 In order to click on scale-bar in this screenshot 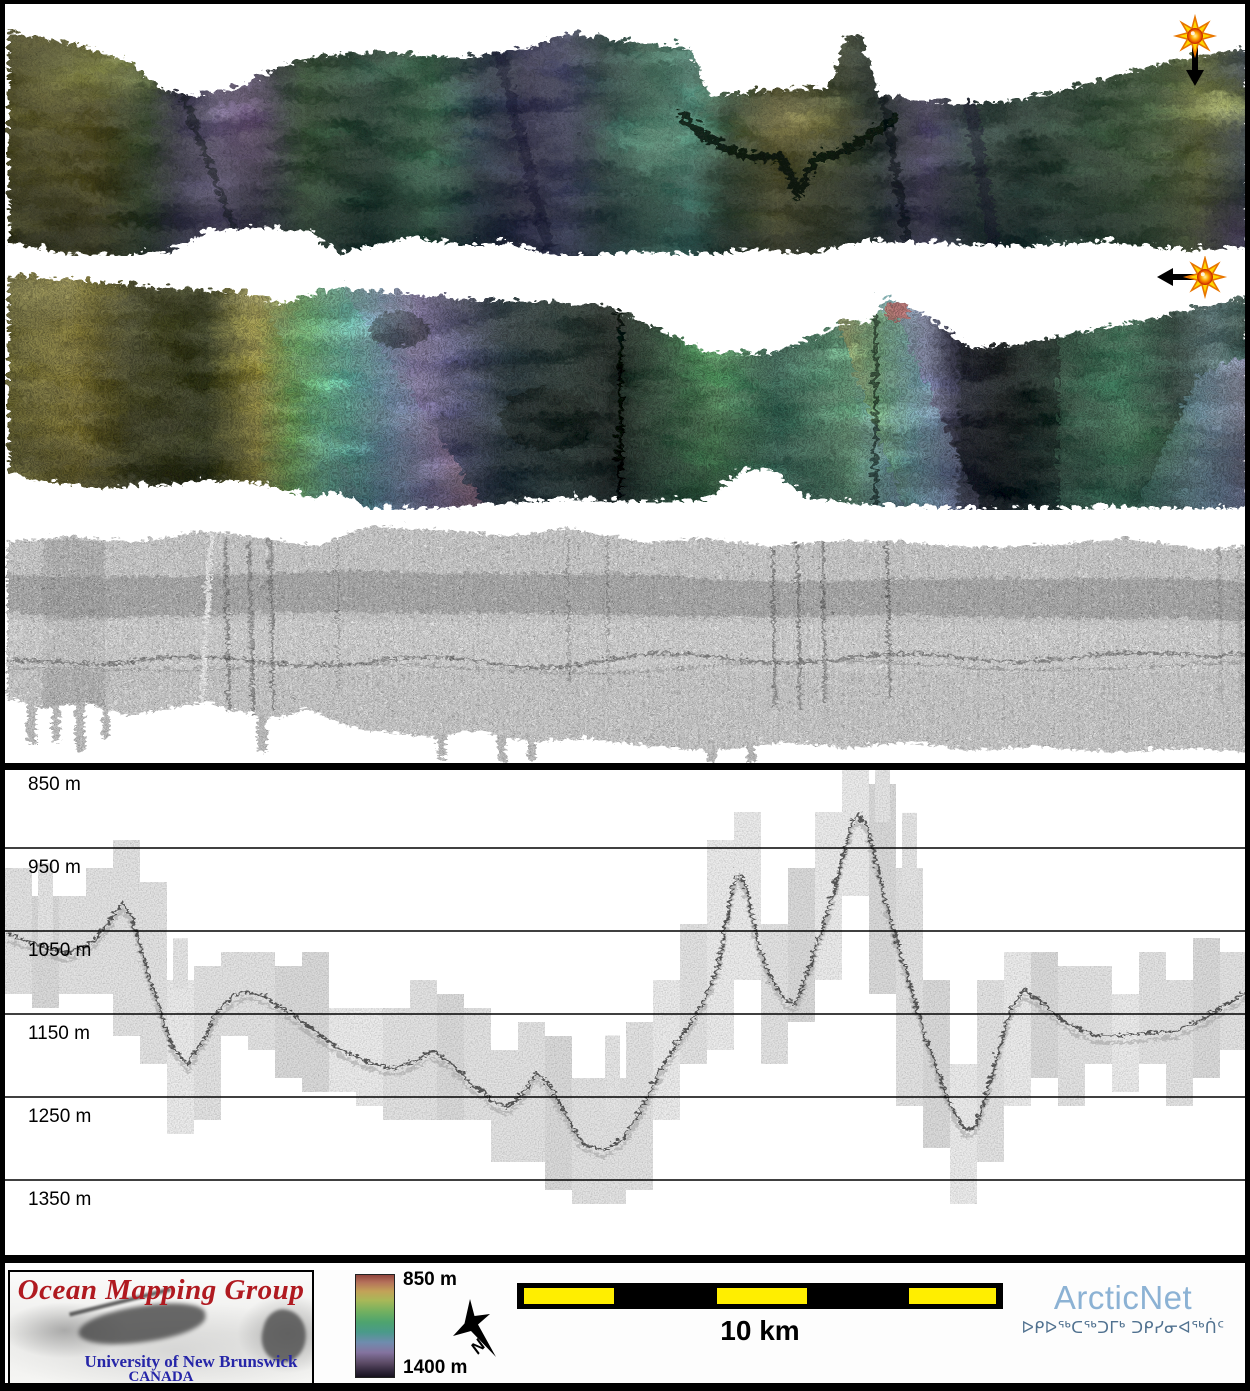, I will do `click(760, 1296)`.